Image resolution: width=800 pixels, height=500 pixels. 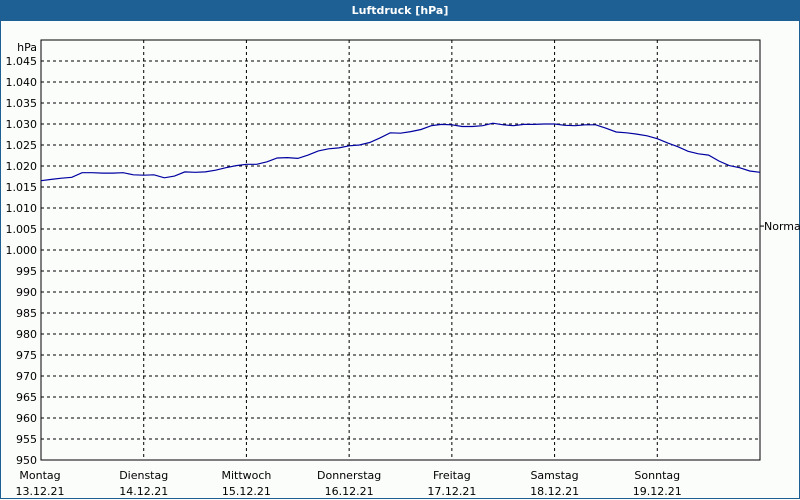 I want to click on y-tick-label: 975, so click(x=26, y=355).